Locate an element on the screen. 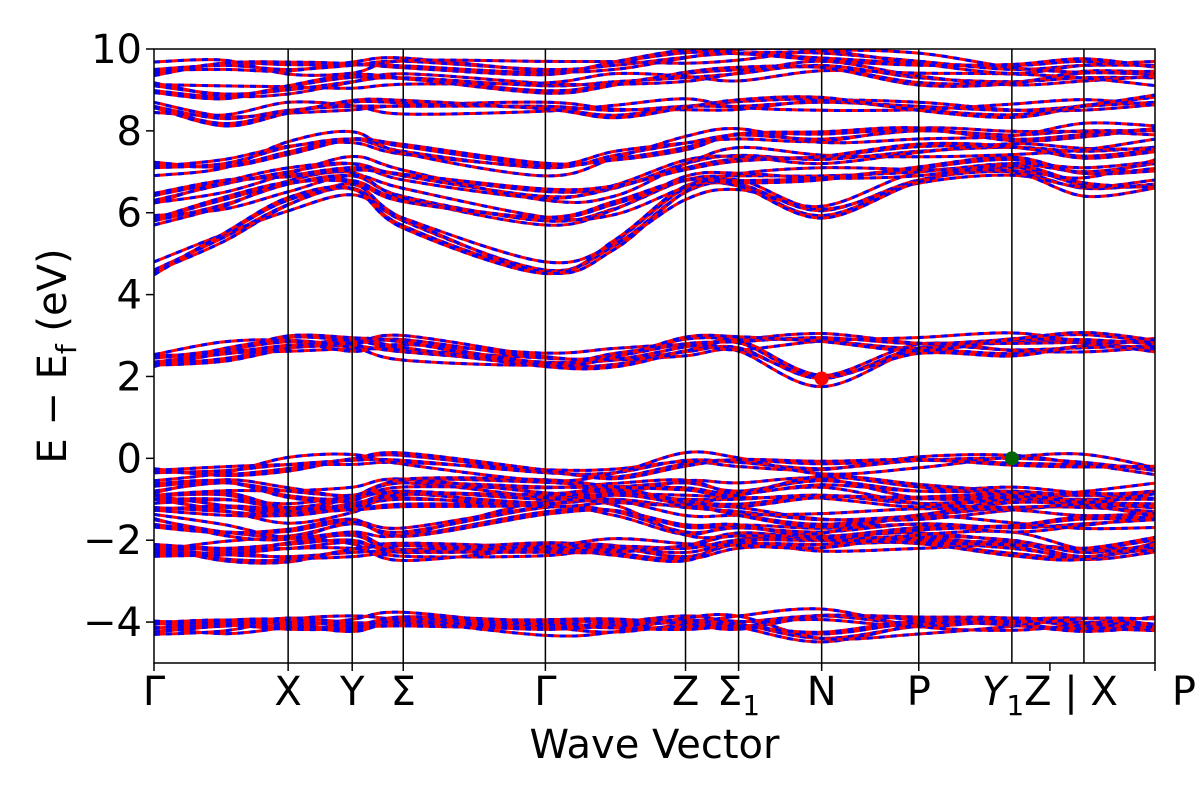 The height and width of the screenshot is (800, 1200). y-tick-label: −4 is located at coordinates (112, 623).